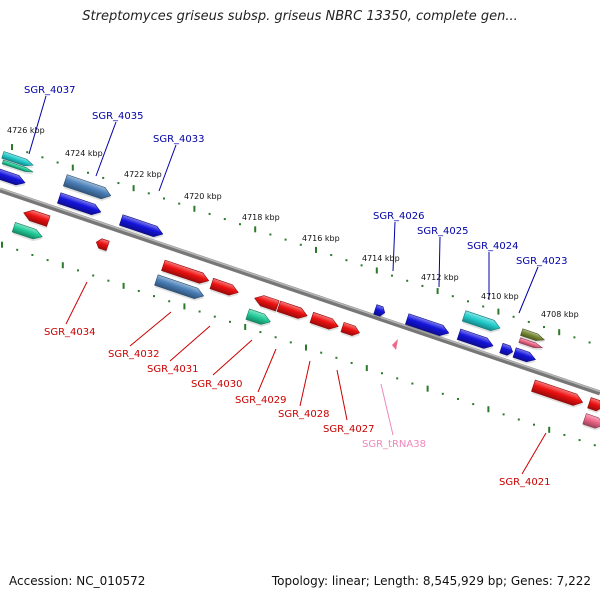 This screenshot has height=600, width=600. What do you see at coordinates (26, 130) in the screenshot?
I see `kbp-label-0: 4726 kbp` at bounding box center [26, 130].